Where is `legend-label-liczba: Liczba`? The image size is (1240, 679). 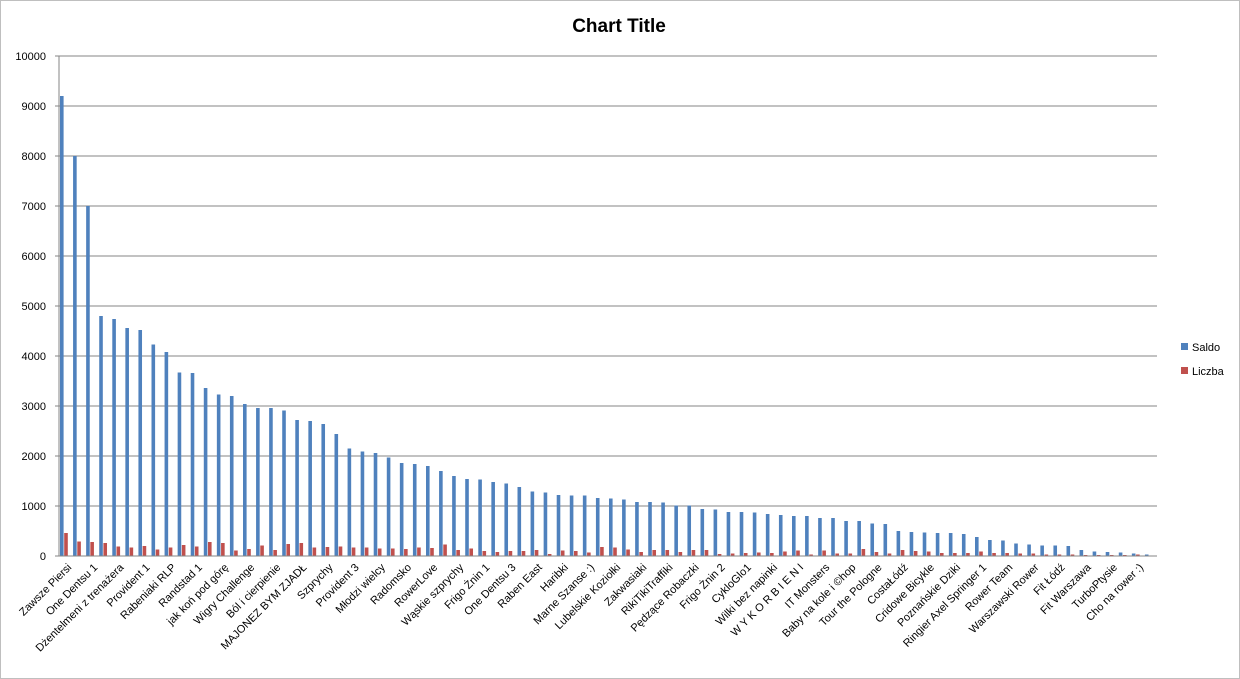 legend-label-liczba: Liczba is located at coordinates (1208, 372).